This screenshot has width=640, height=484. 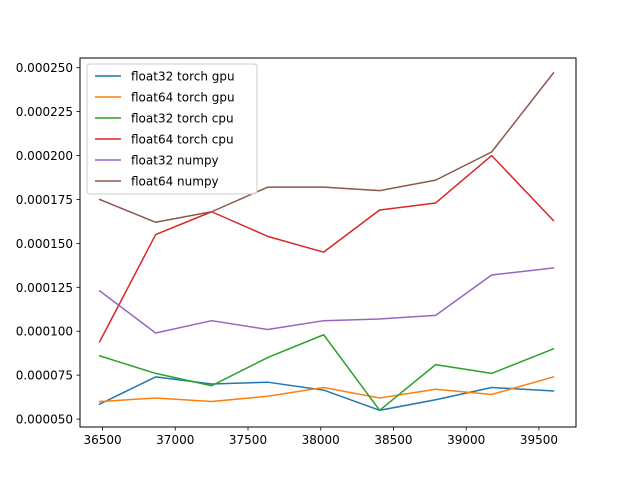 What do you see at coordinates (44, 332) in the screenshot?
I see `y-tick-label-2: 0.000100` at bounding box center [44, 332].